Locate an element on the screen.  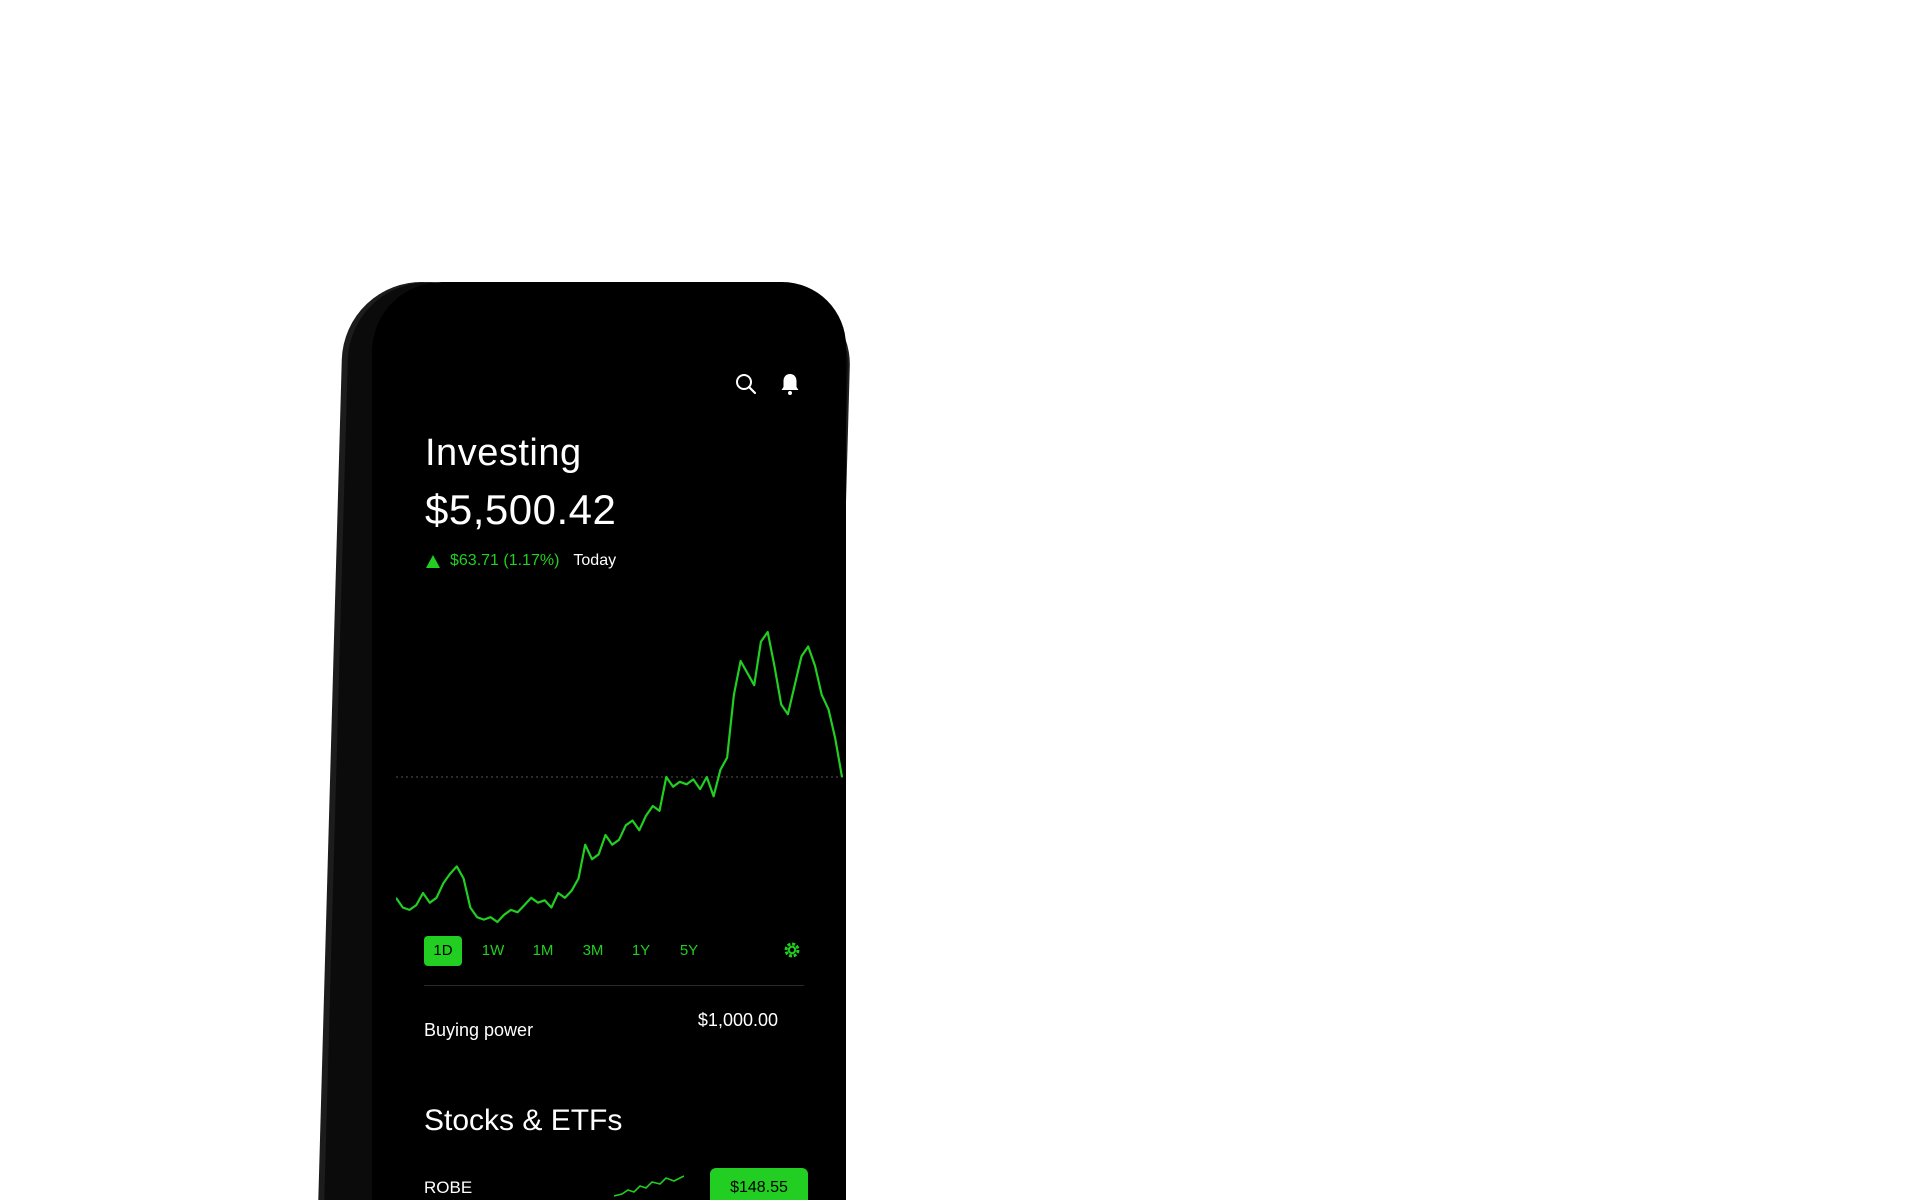
range-5y: 5Y is located at coordinates (689, 950).